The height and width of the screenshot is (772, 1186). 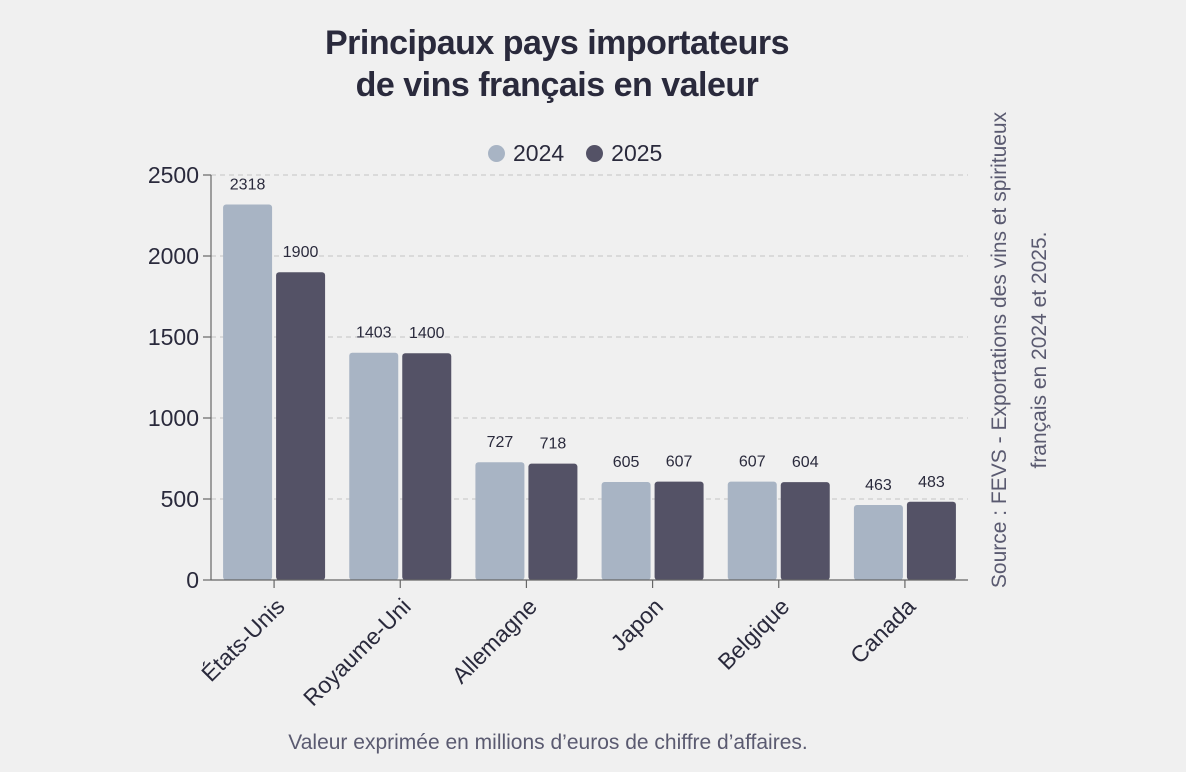 I want to click on x-tick-label: Allemagne, so click(x=494, y=640).